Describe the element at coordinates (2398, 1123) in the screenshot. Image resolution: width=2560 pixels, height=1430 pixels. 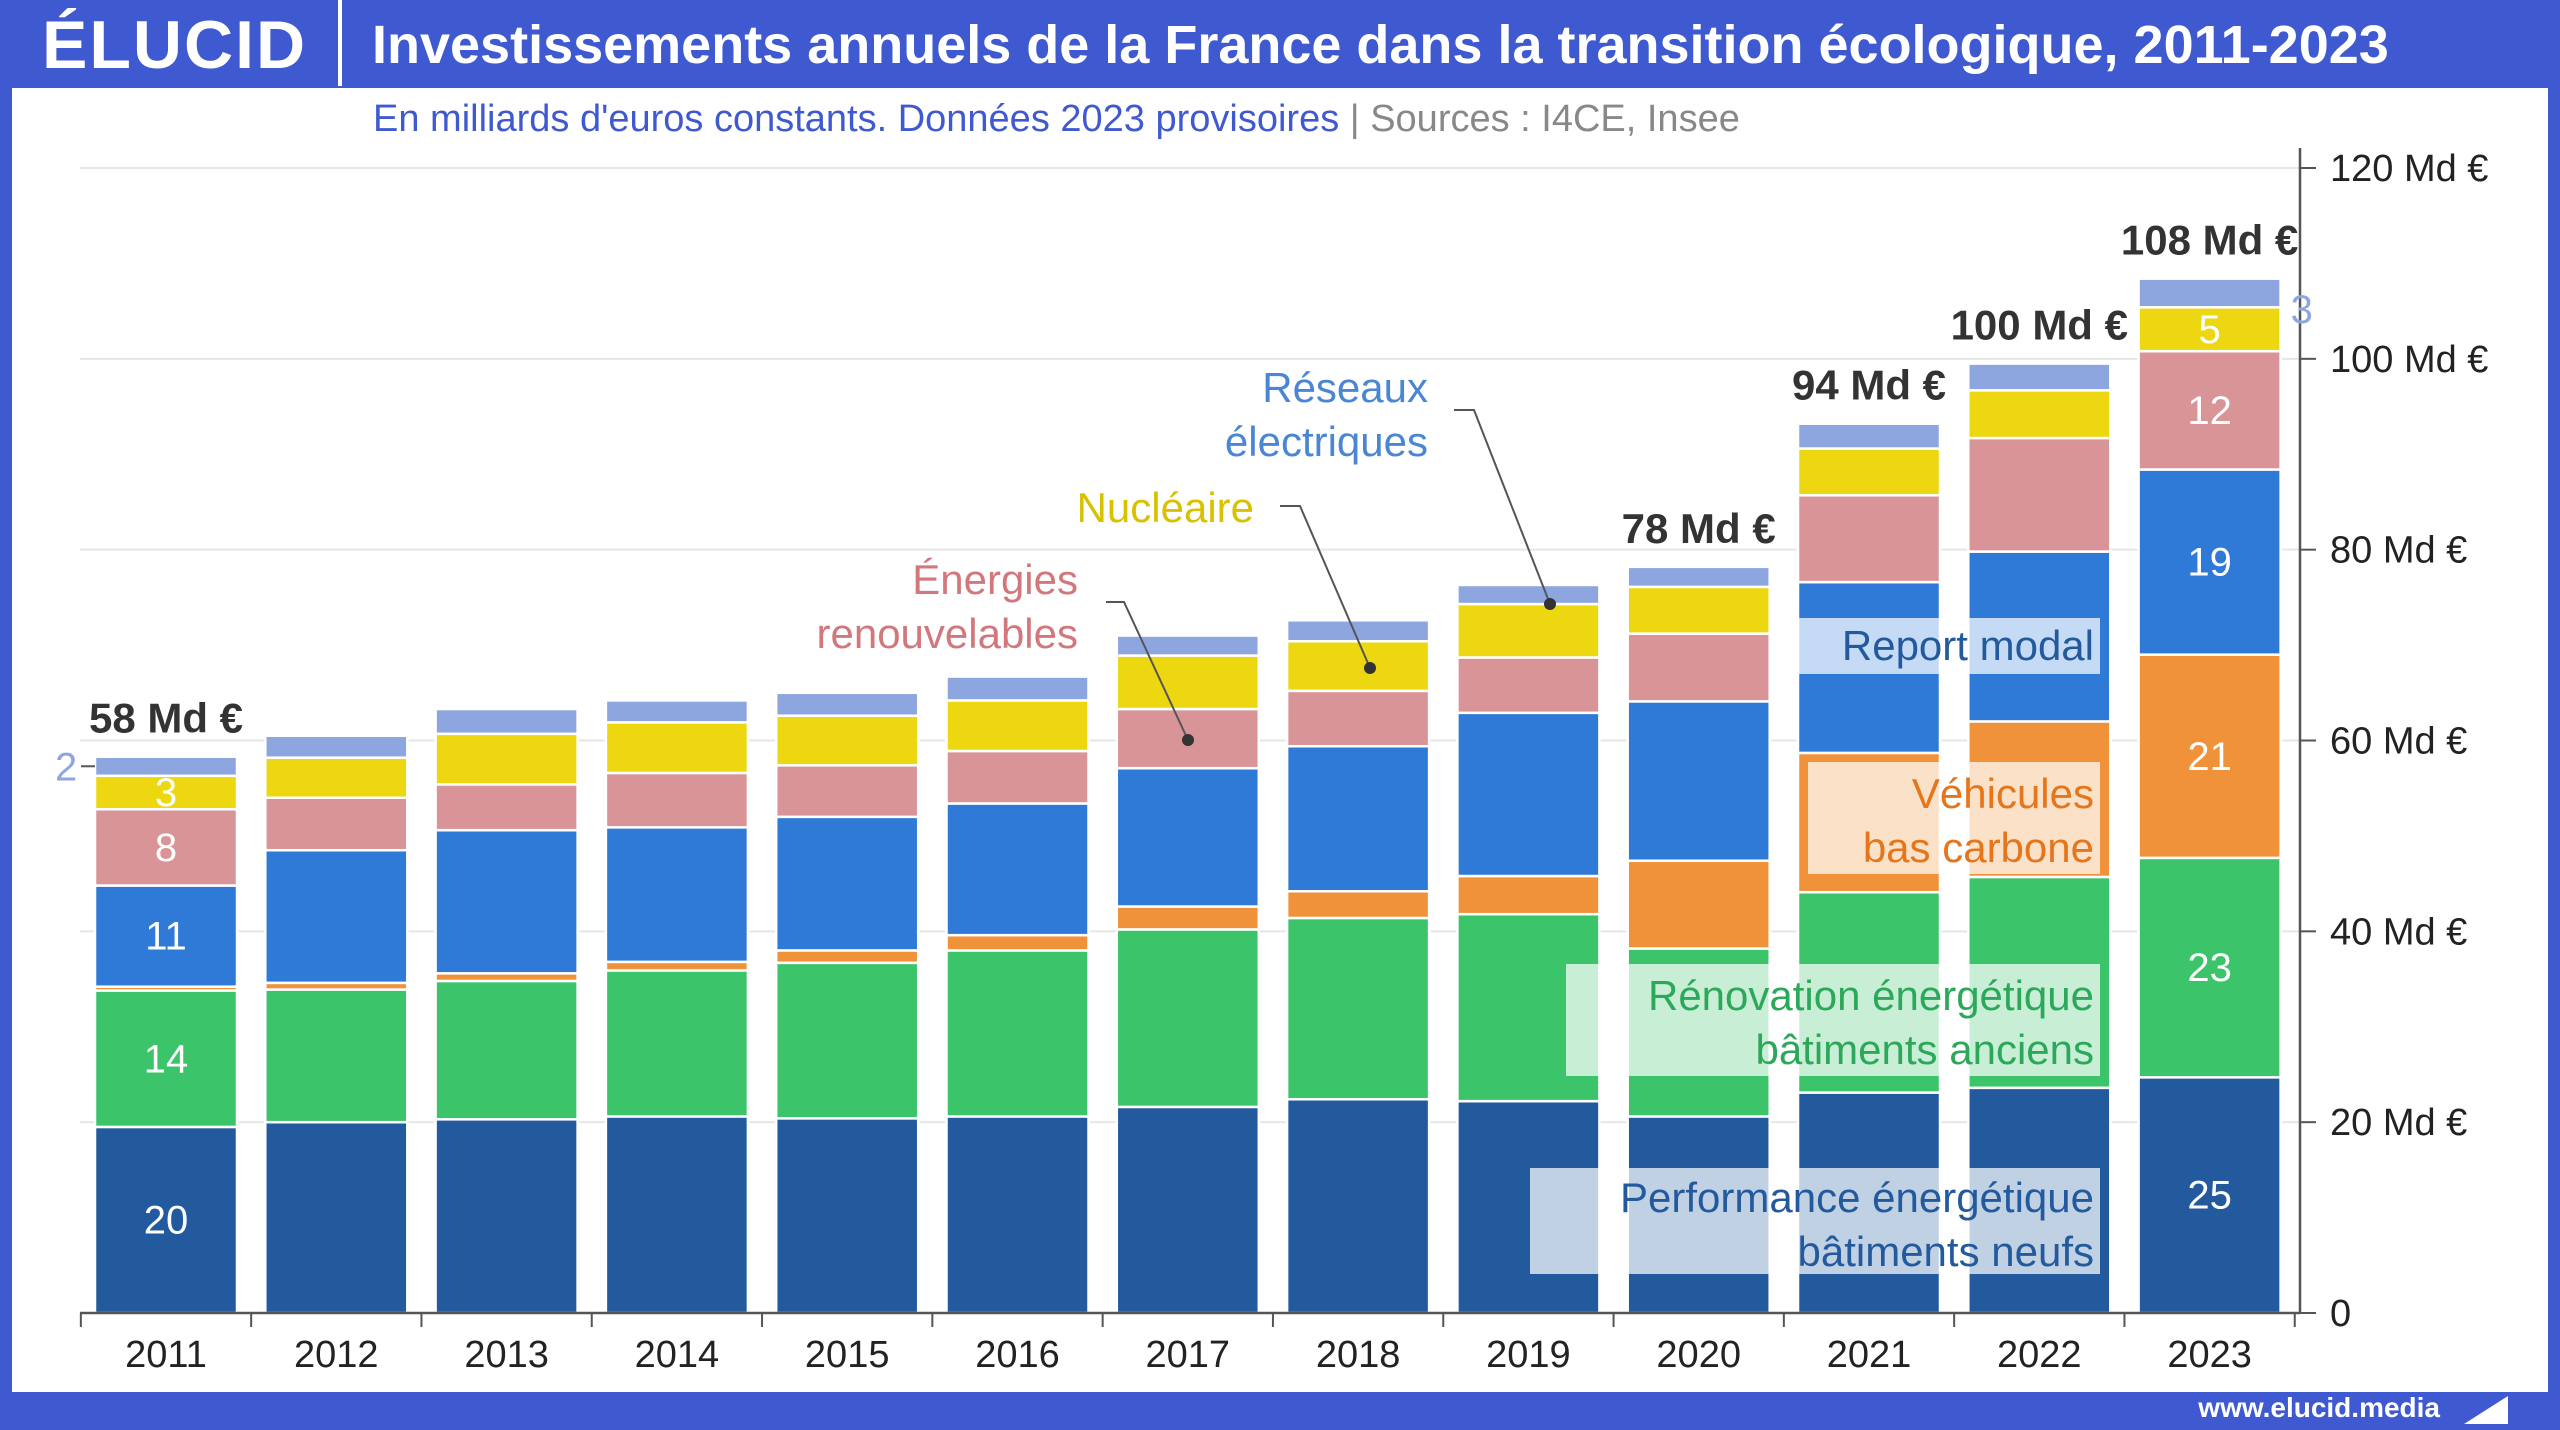
I see `y-tick-label: 20 Md €` at that location.